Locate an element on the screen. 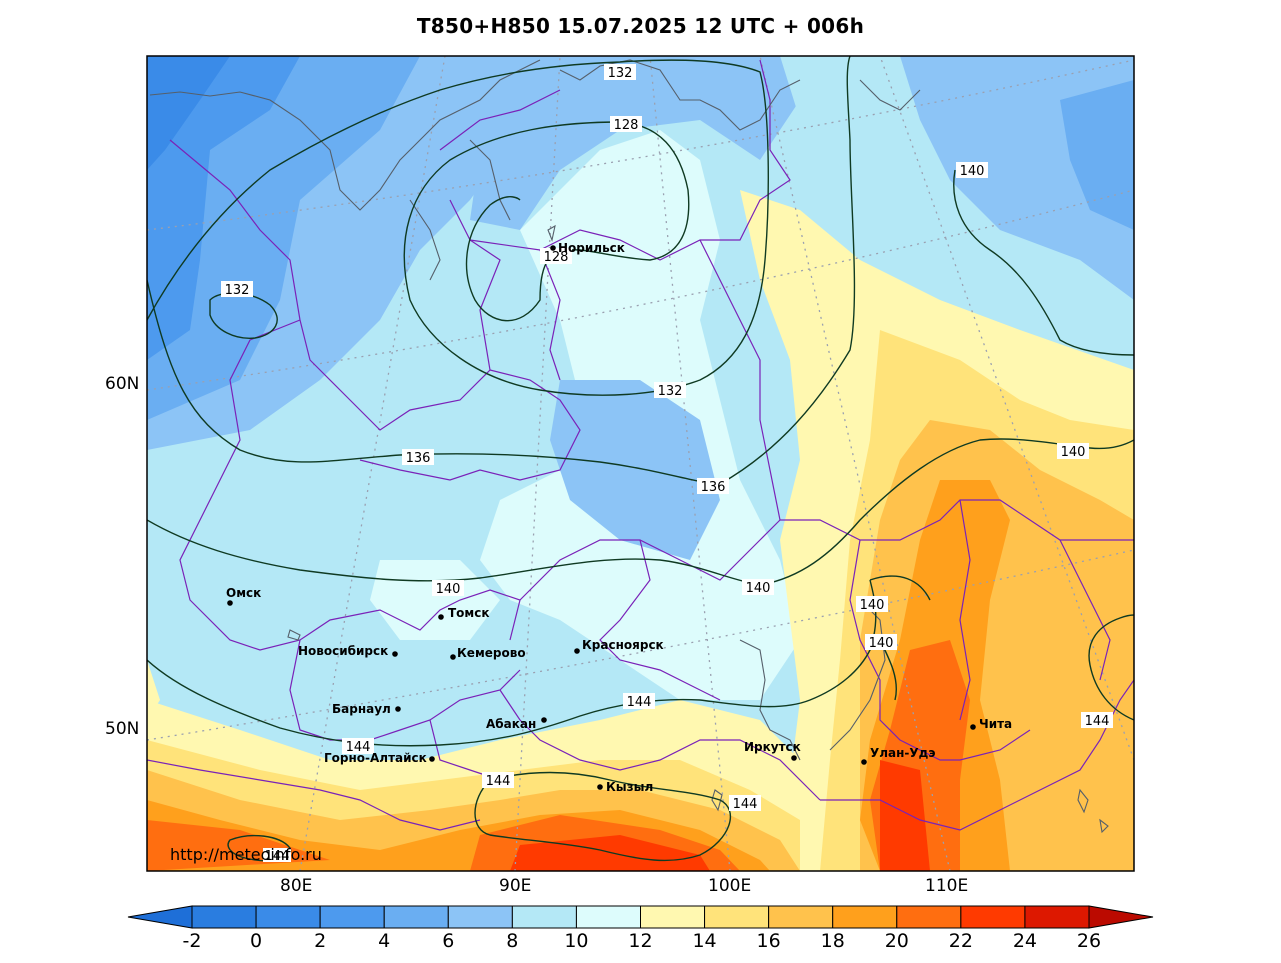 The width and height of the screenshot is (1281, 963). colorbar-tick-label: 22 is located at coordinates (960, 941).